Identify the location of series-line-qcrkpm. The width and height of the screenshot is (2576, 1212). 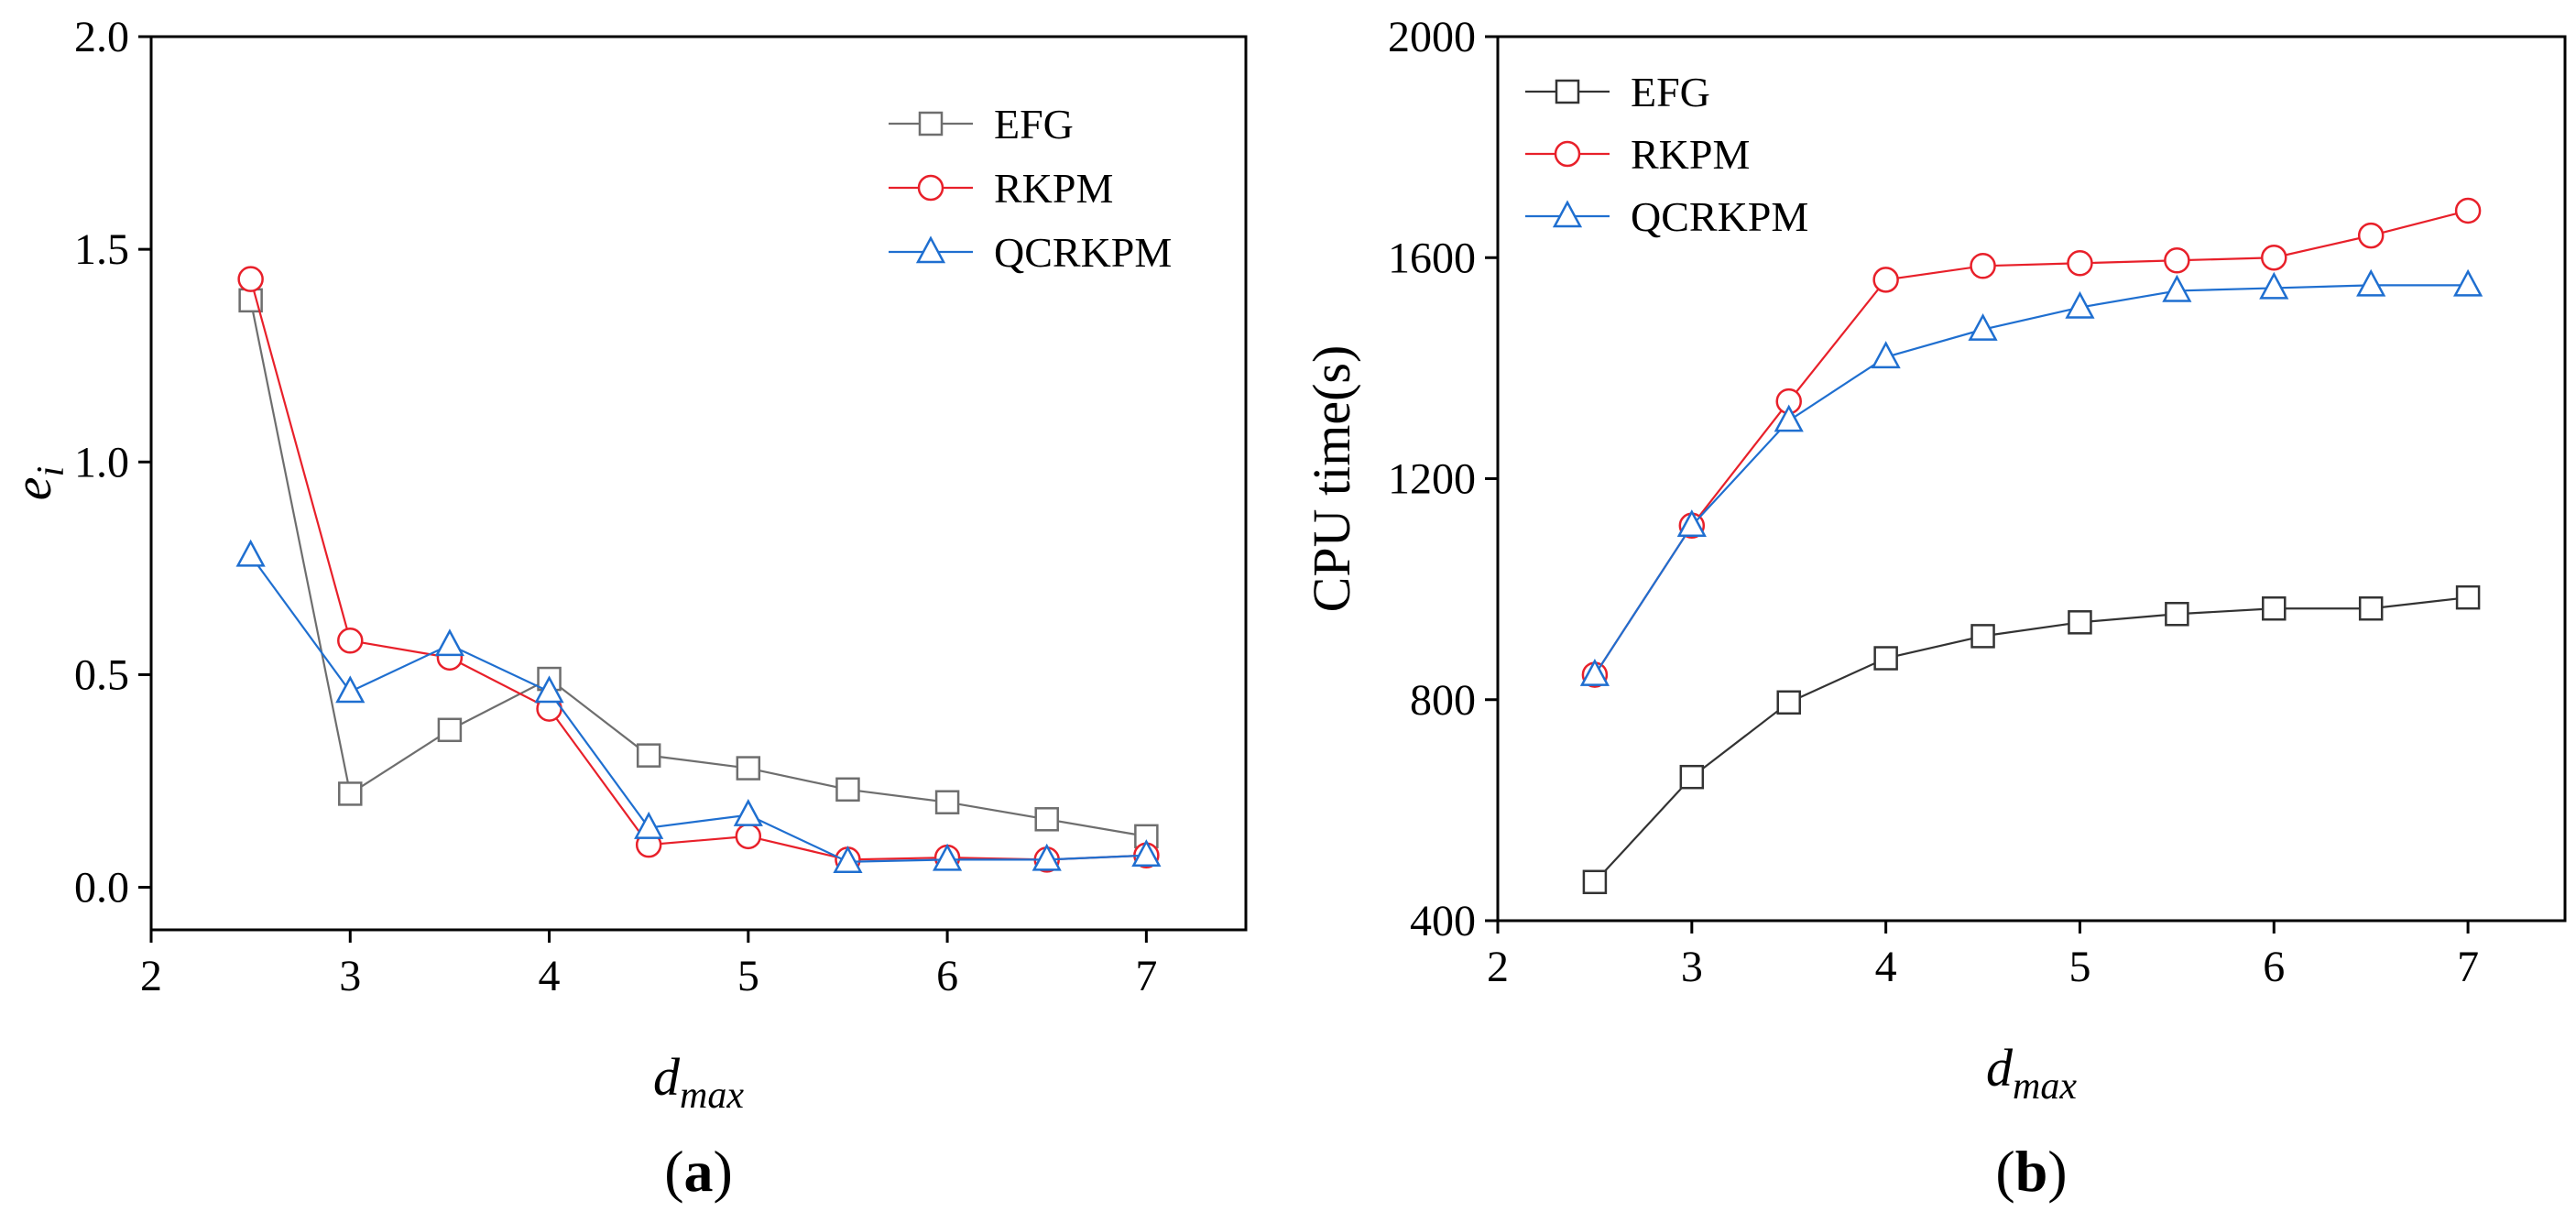
(698, 708).